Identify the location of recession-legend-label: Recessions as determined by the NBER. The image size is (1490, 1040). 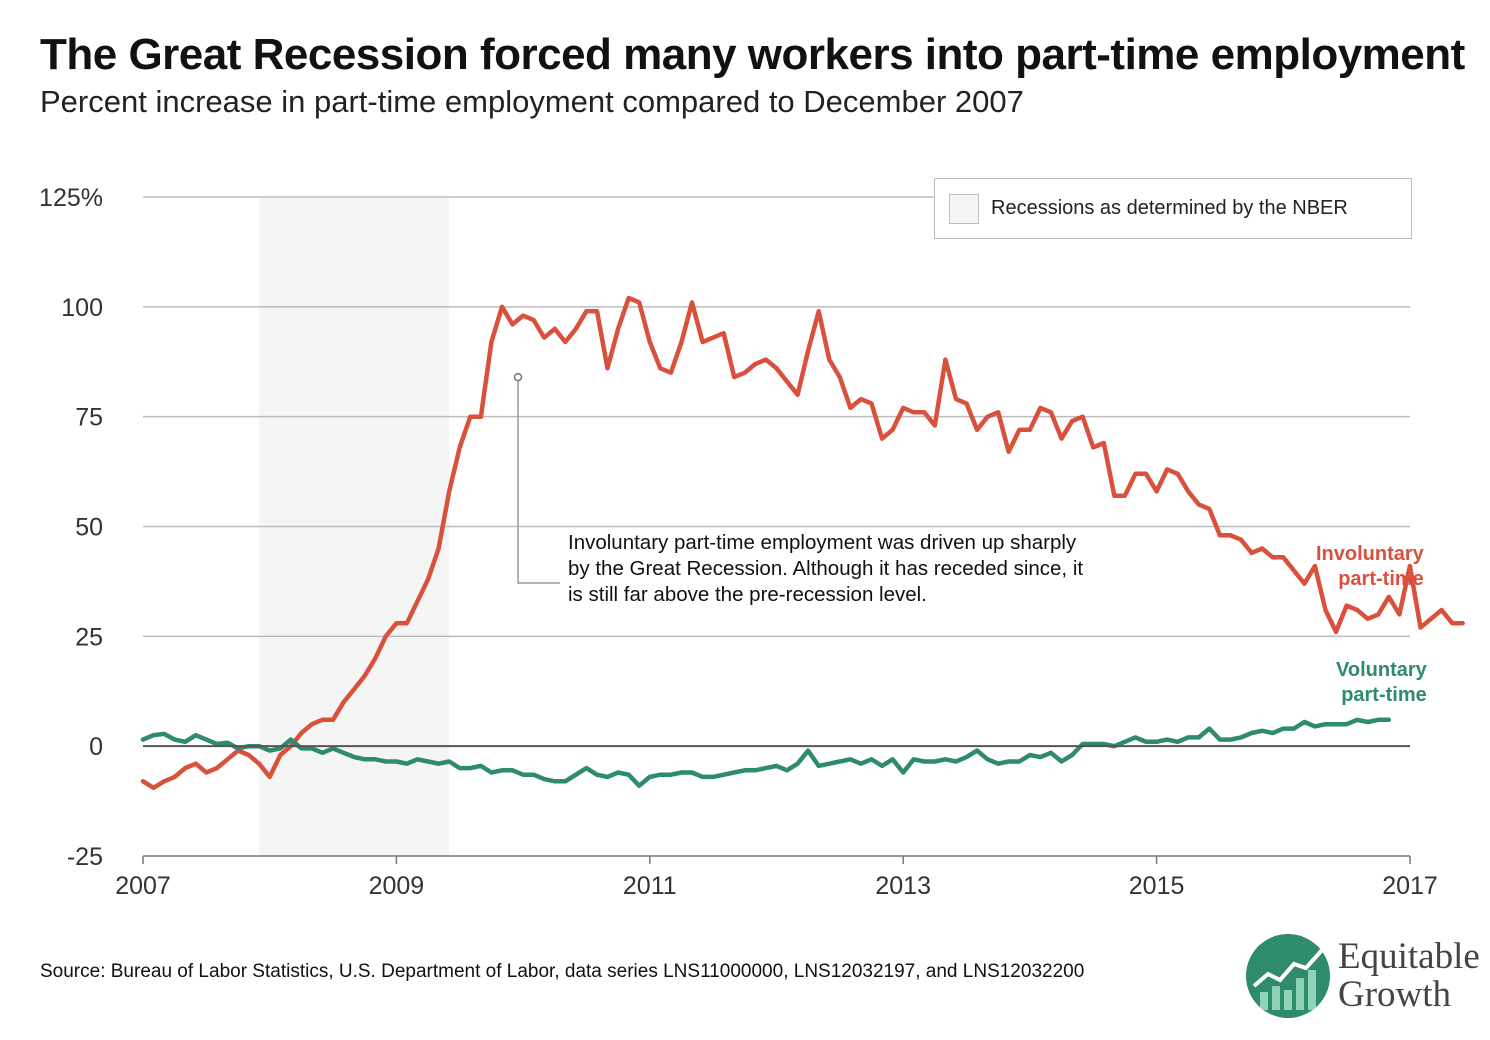
(1169, 208).